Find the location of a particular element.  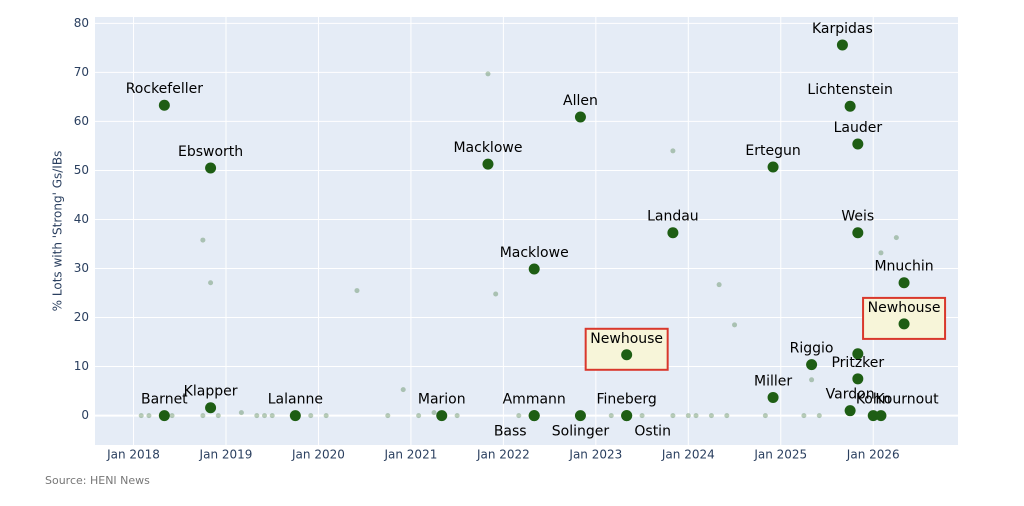

source: Source: HENI News is located at coordinates (97, 480).